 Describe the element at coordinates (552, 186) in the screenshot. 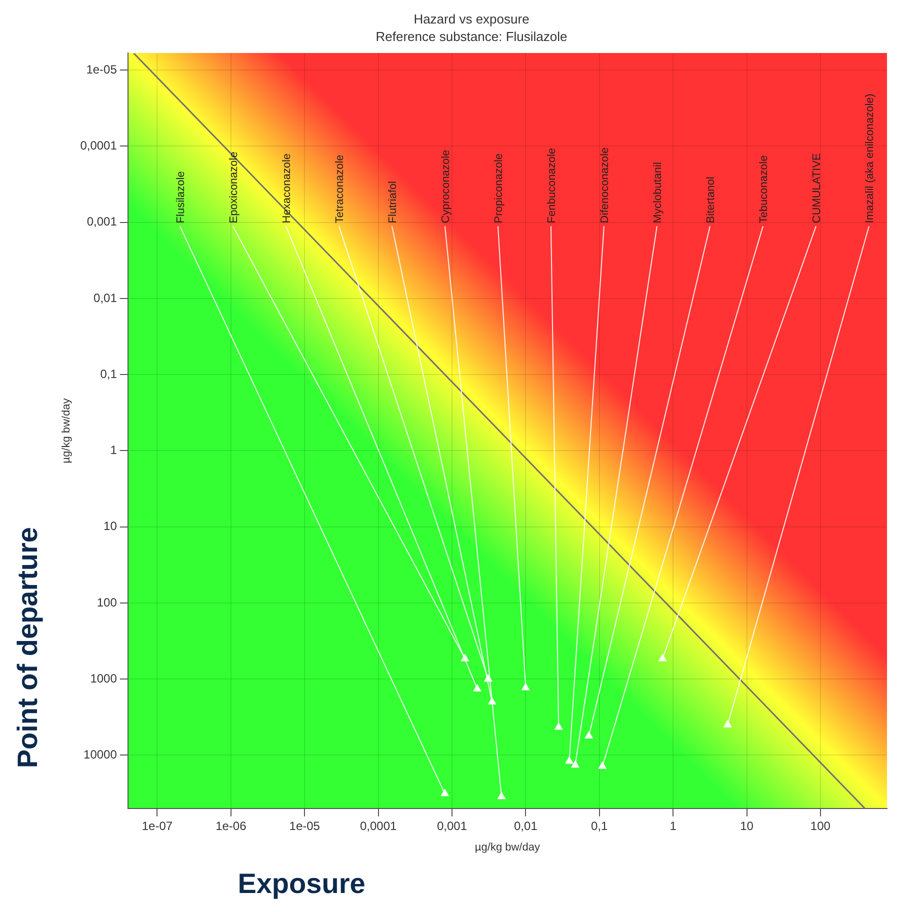

I see `annotation: Fenbuconazole` at that location.